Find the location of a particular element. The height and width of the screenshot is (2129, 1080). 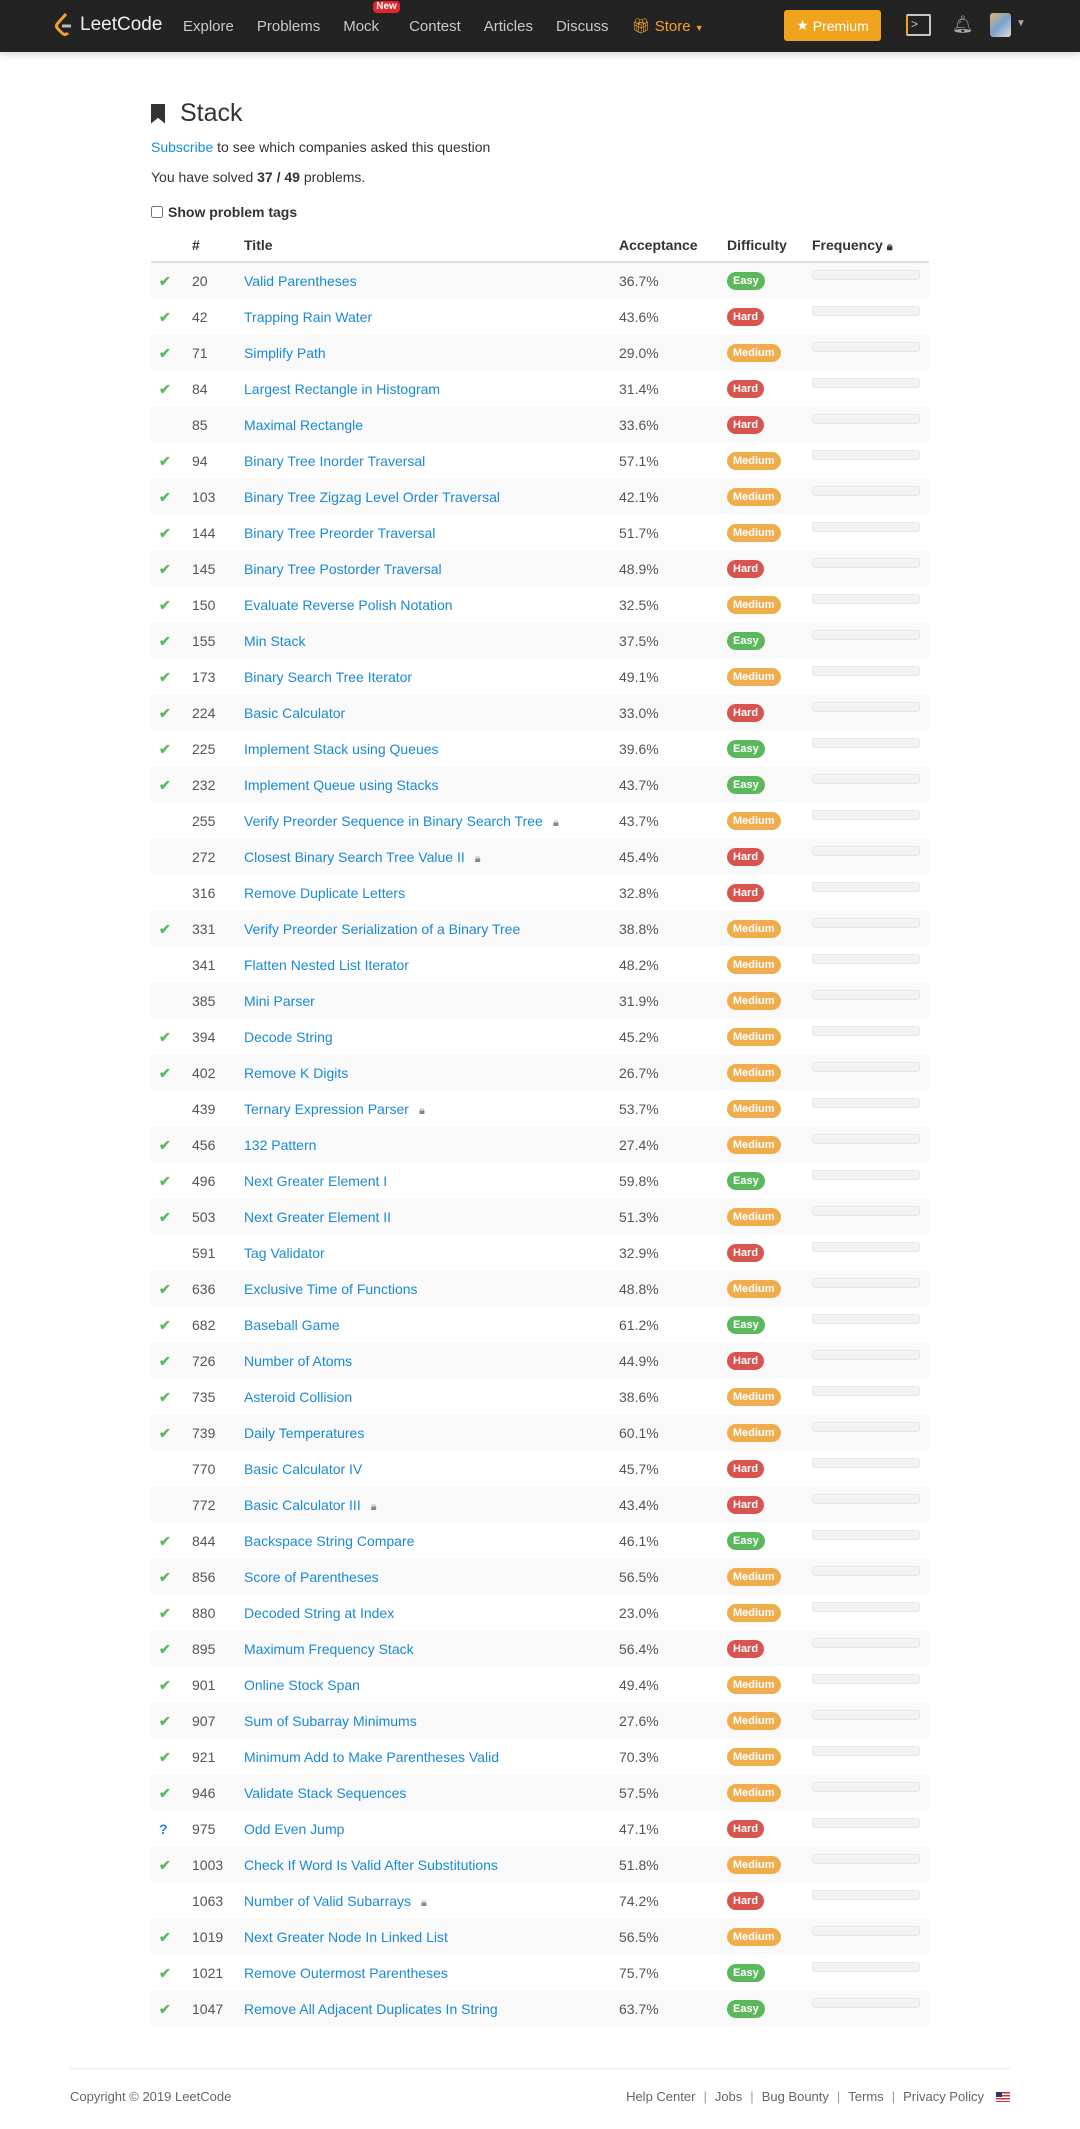

problem-title: Next Greater Element I is located at coordinates (316, 1181).